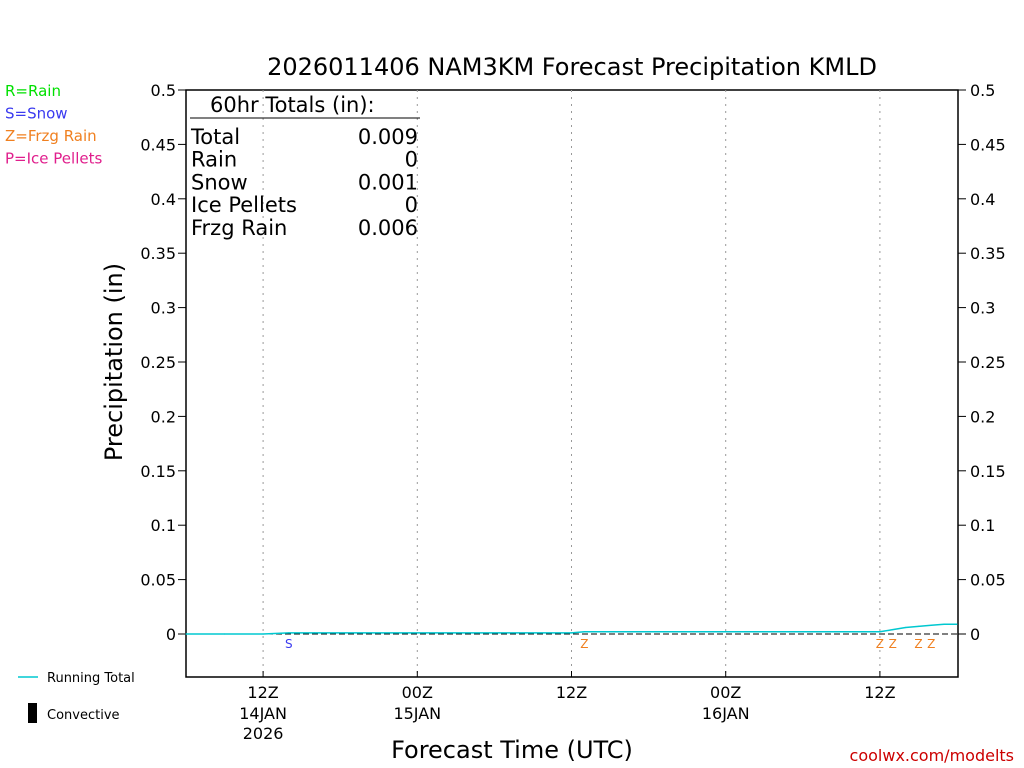 The height and width of the screenshot is (768, 1024). I want to click on running-total-legend: Running Total, so click(76, 678).